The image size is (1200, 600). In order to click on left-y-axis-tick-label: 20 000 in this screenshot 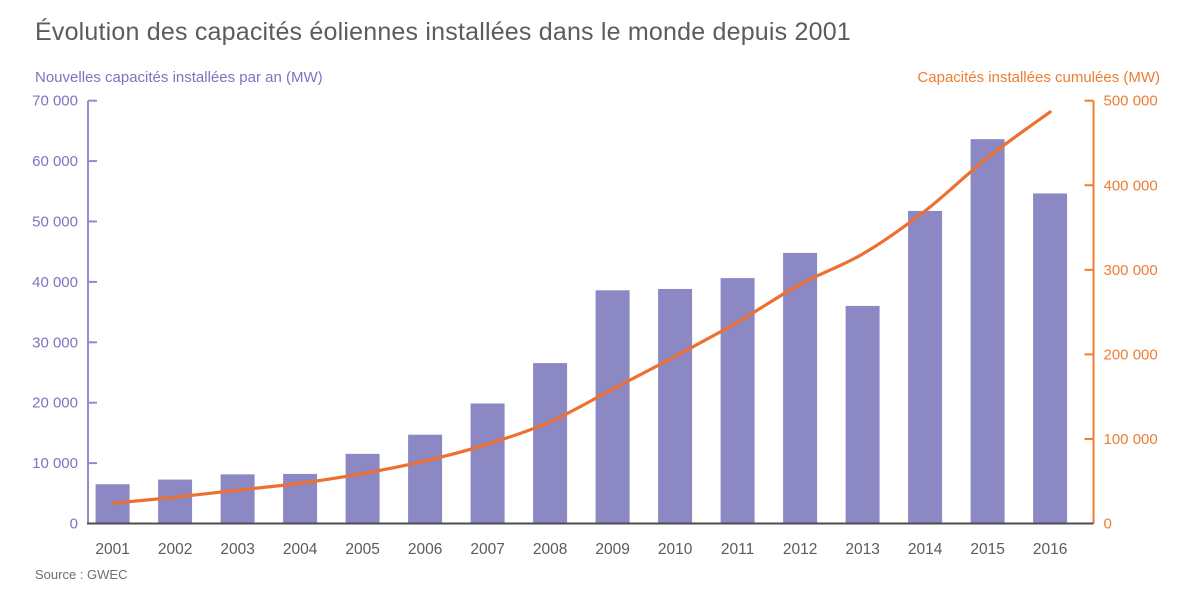, I will do `click(55, 403)`.